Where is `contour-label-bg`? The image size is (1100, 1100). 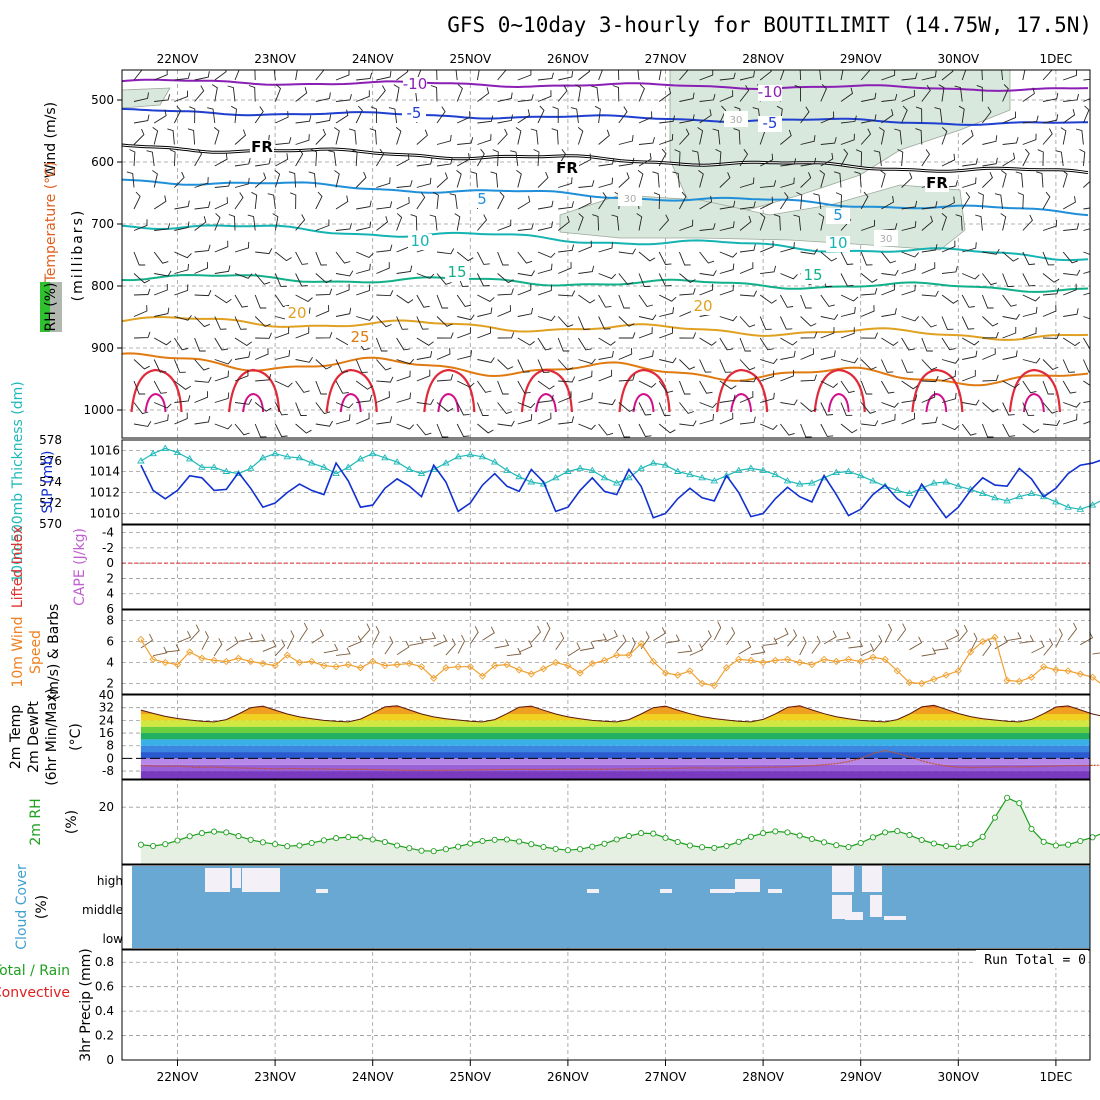
contour-label-bg is located at coordinates (886, 238).